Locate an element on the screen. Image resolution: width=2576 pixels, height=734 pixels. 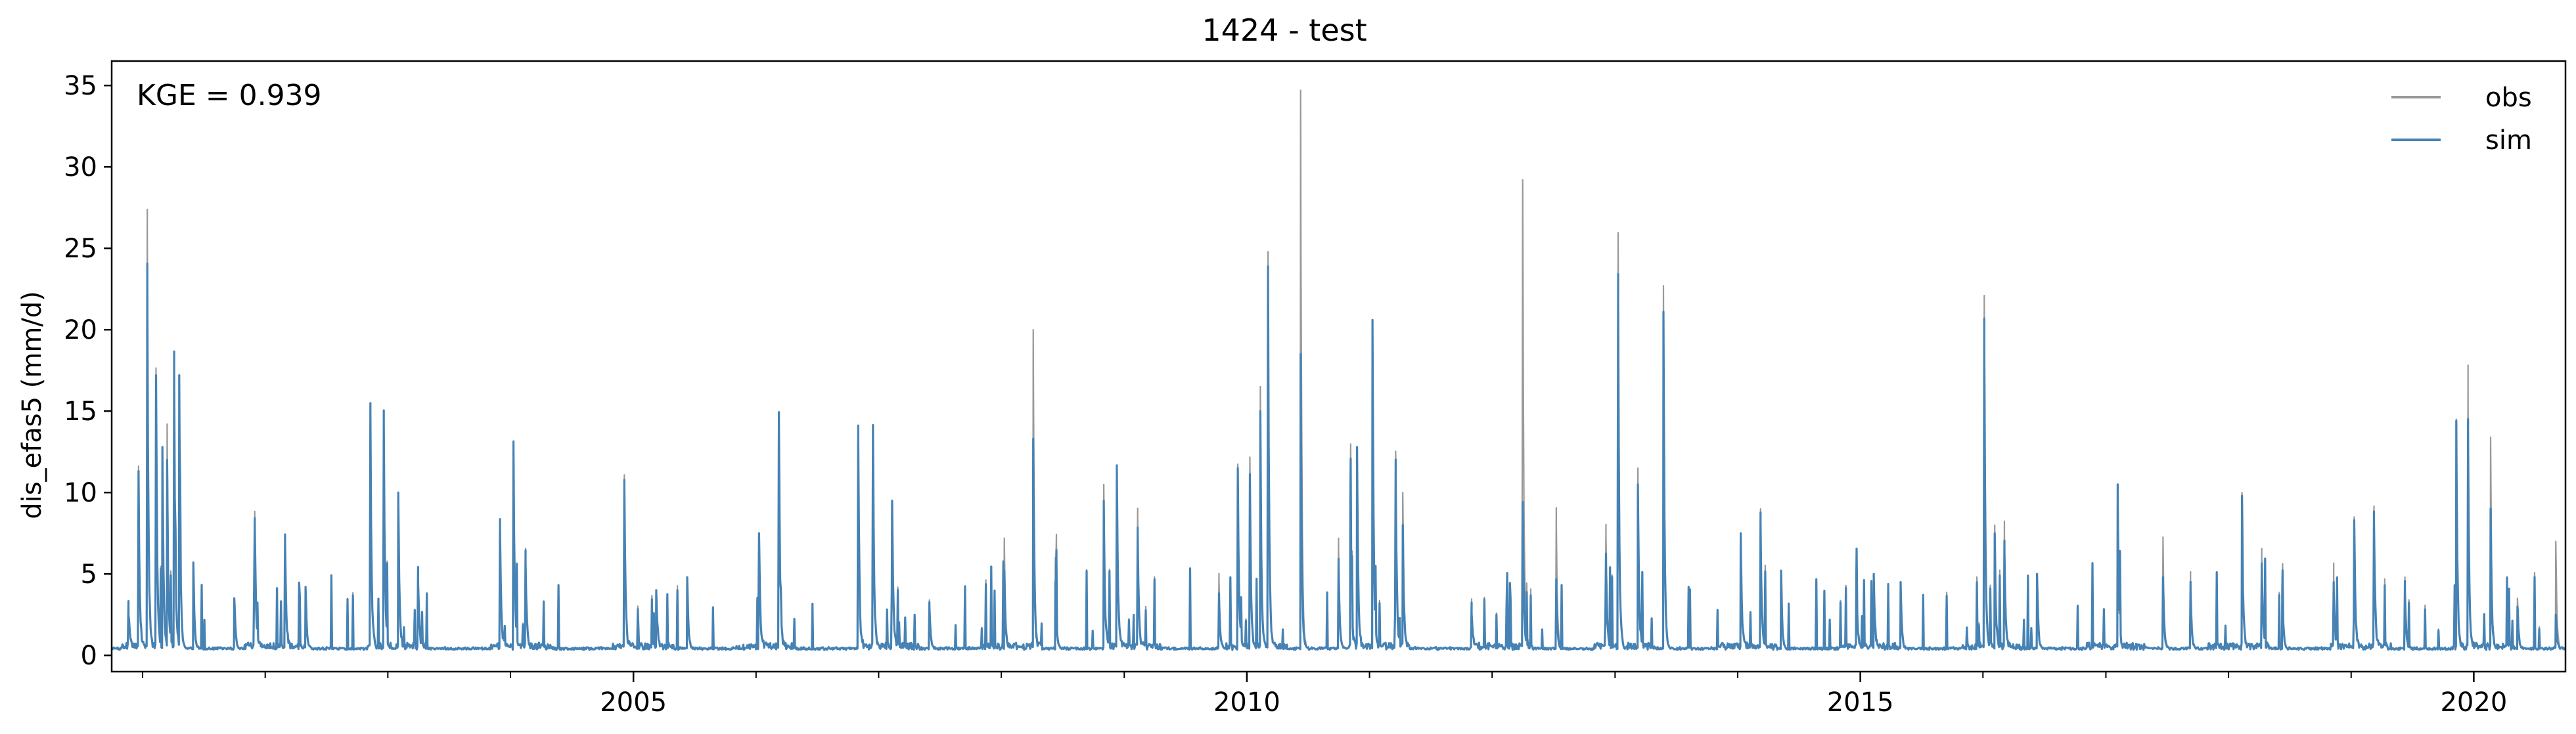
y-axis: 0 5 10 15 20 25 30 35 is located at coordinates (88, 371).